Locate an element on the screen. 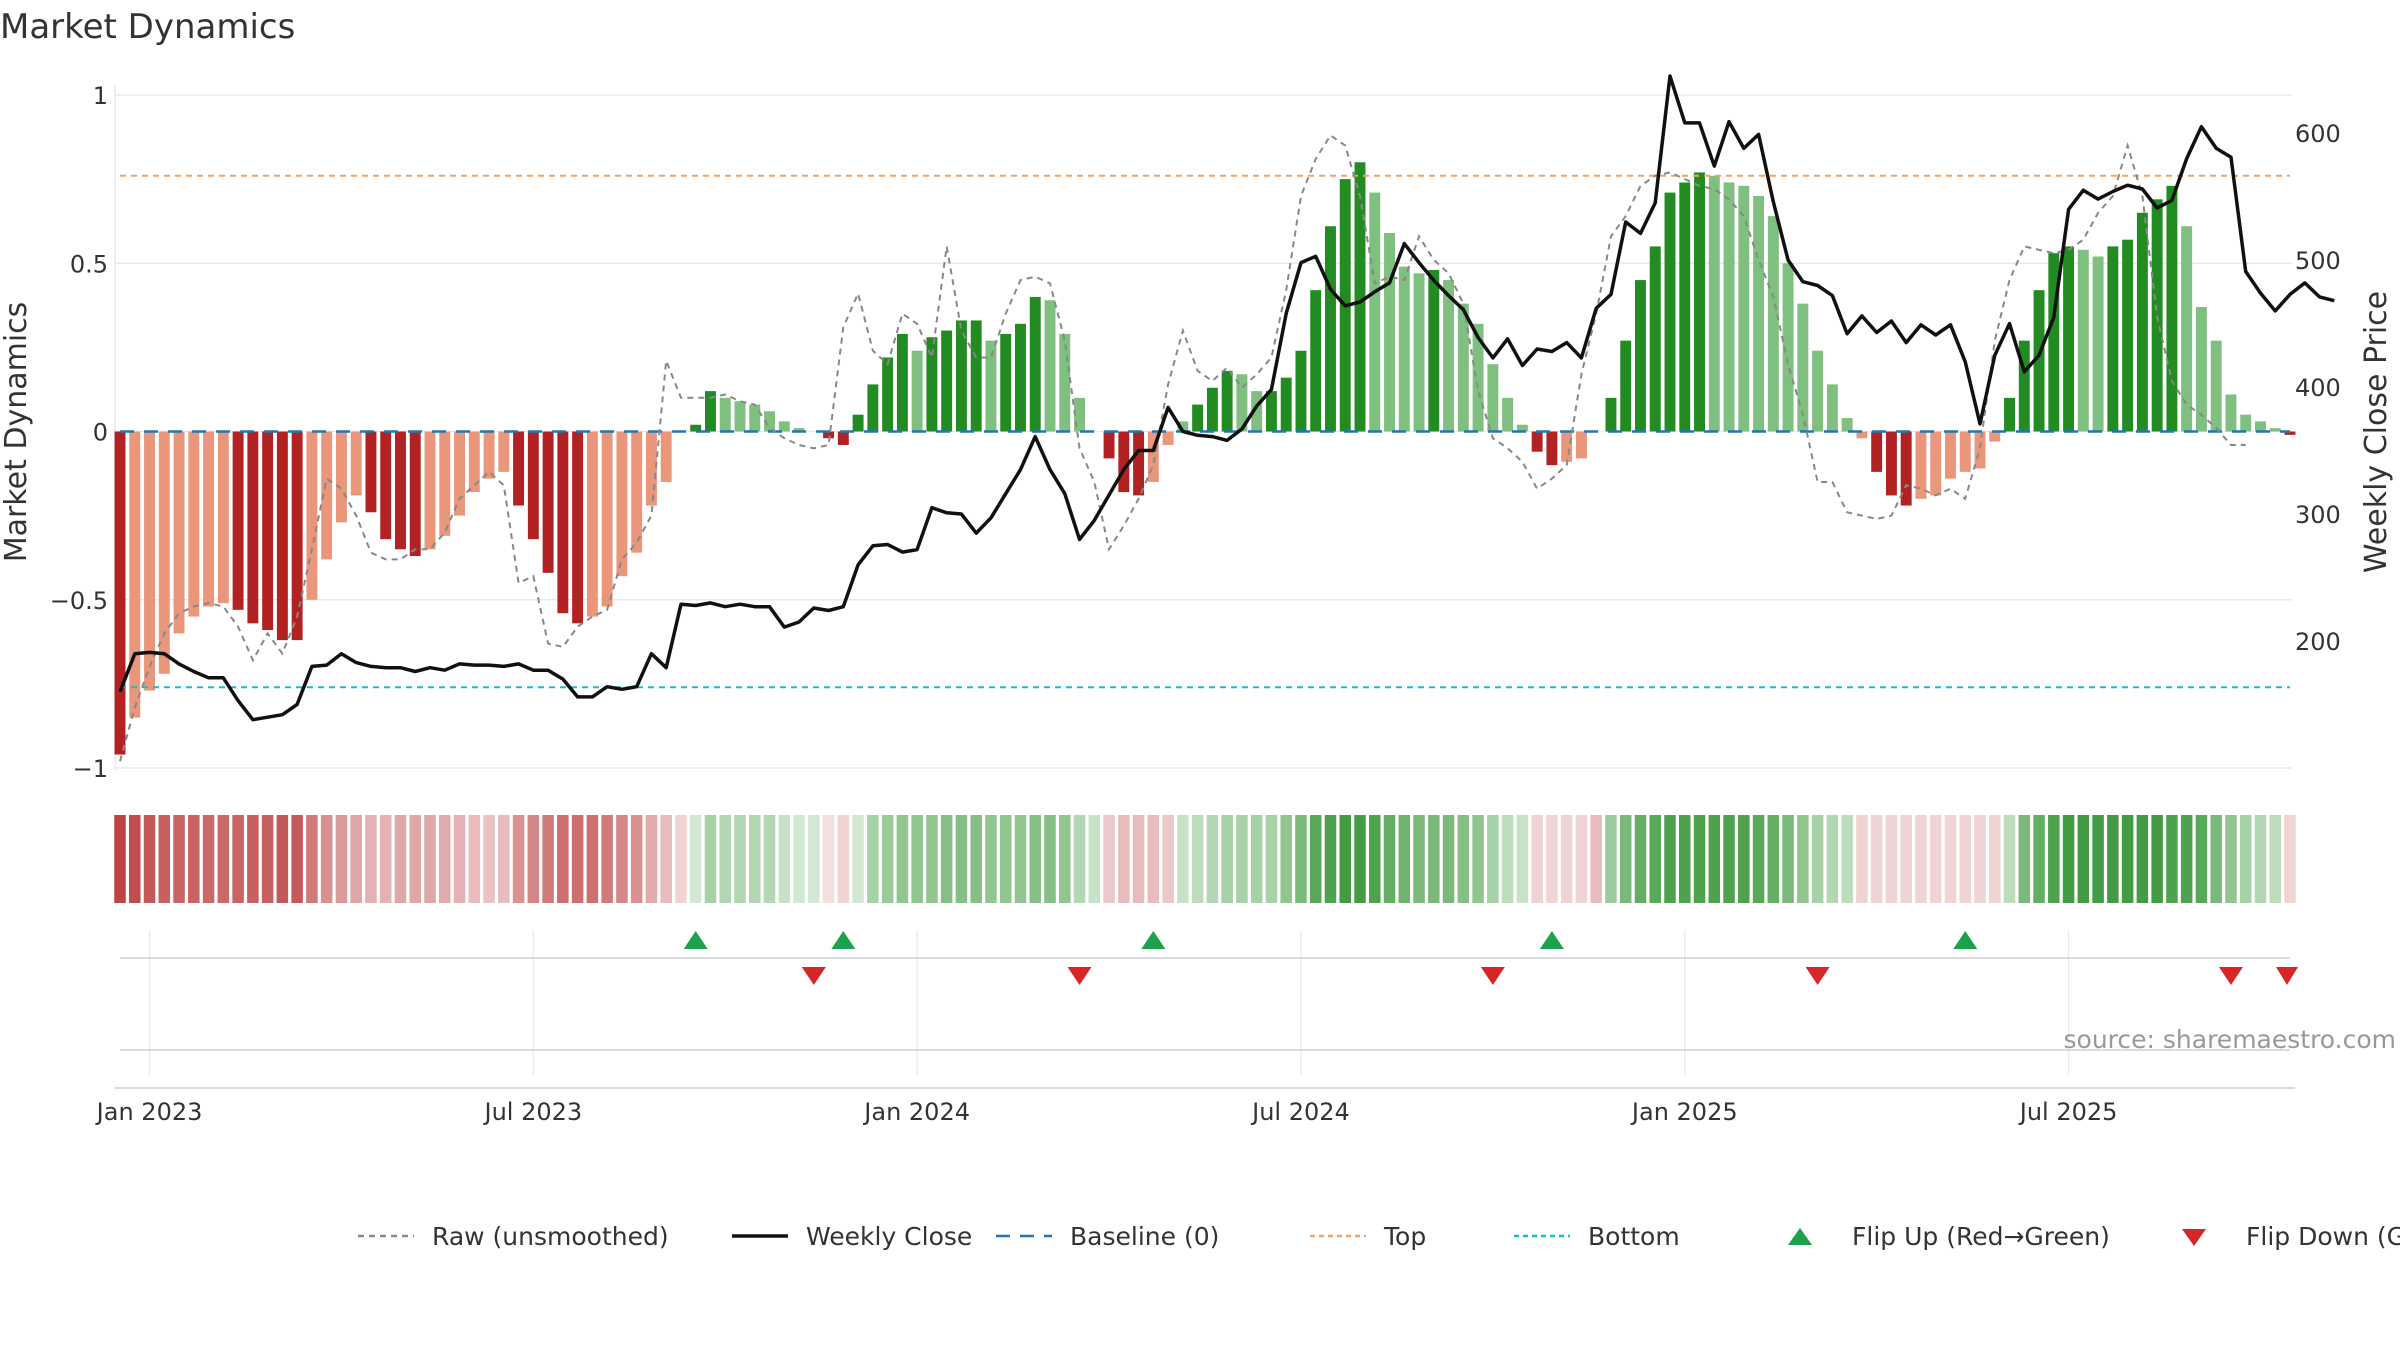 The width and height of the screenshot is (2400, 1350). y2-tick-label: 200 is located at coordinates (2318, 642).